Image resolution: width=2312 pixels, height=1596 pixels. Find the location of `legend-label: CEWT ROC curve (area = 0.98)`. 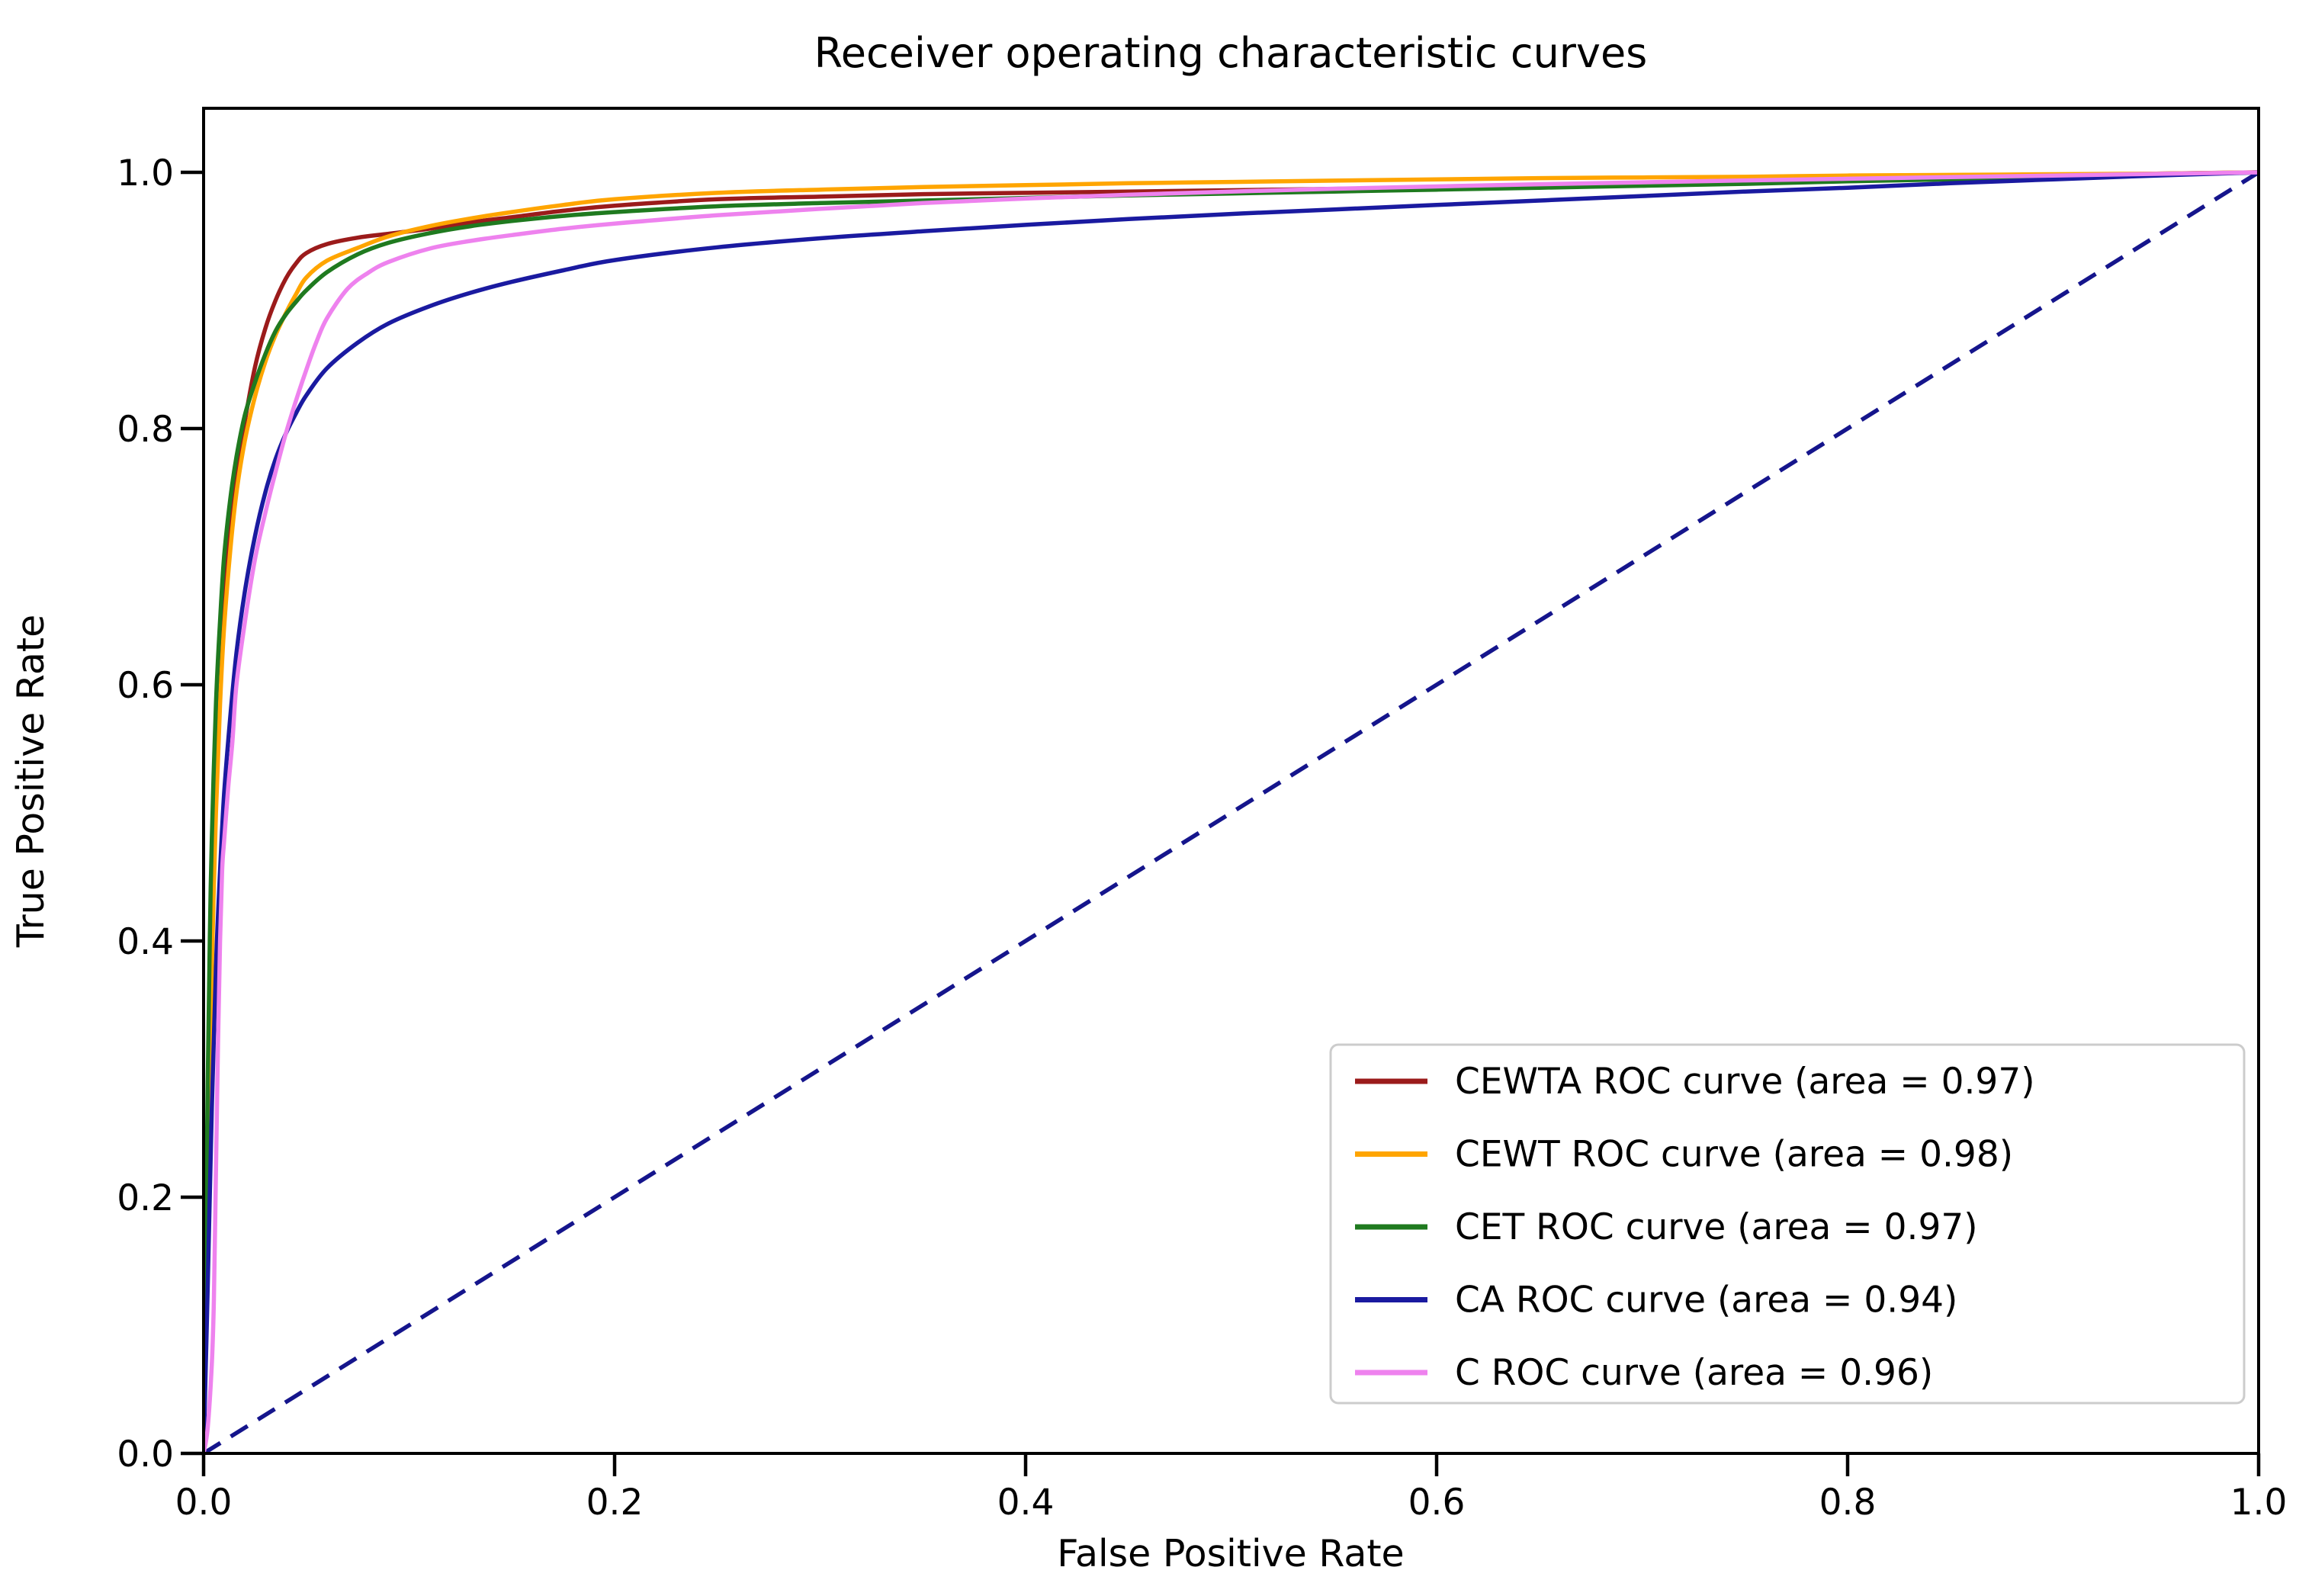

legend-label: CEWT ROC curve (area = 0.98) is located at coordinates (1734, 1155).